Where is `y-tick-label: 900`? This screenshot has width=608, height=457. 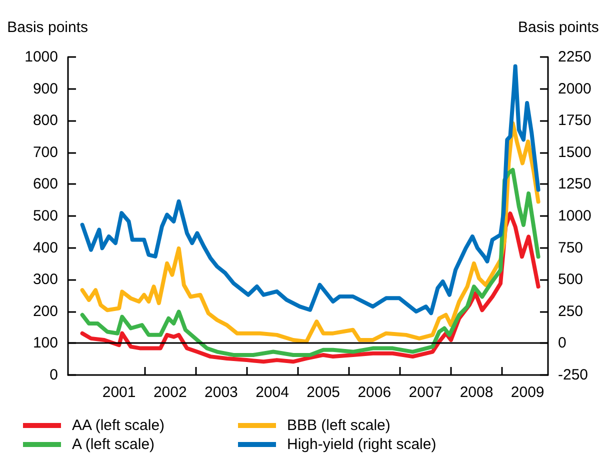
y-tick-label: 900 is located at coordinates (45, 89).